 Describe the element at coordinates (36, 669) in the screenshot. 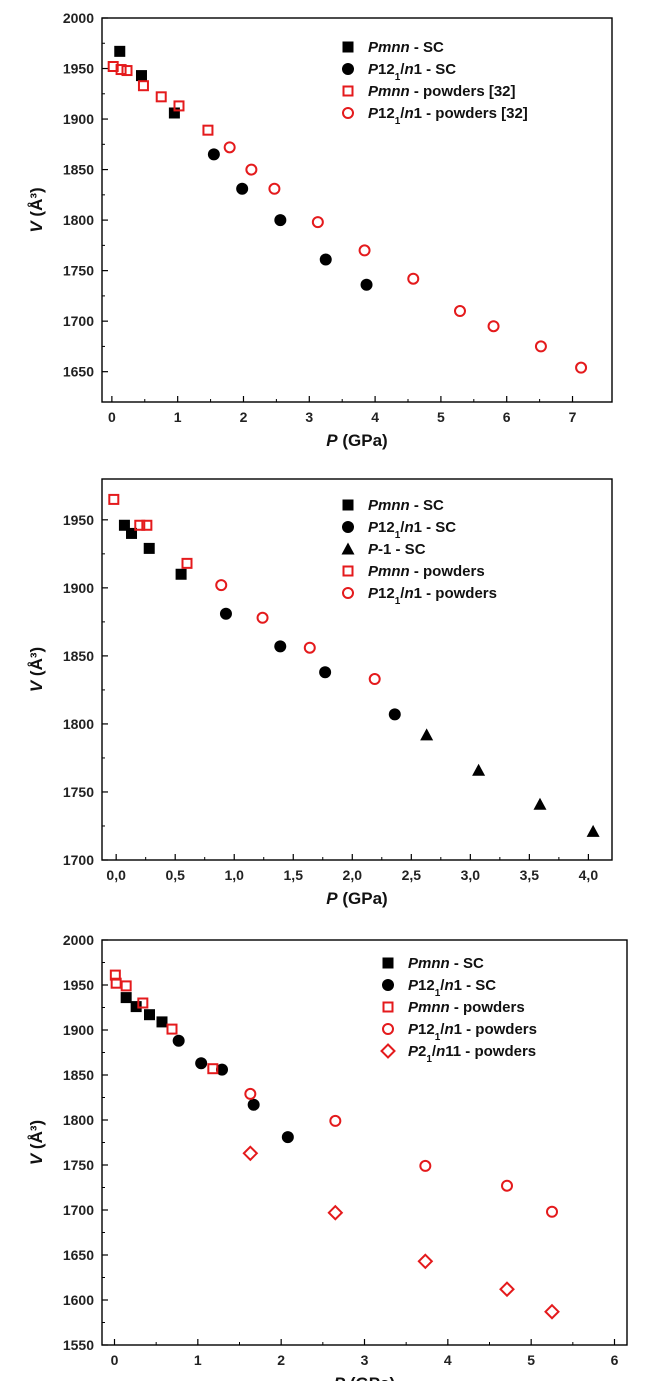

I see `y-axis-title: V (Å³)` at that location.